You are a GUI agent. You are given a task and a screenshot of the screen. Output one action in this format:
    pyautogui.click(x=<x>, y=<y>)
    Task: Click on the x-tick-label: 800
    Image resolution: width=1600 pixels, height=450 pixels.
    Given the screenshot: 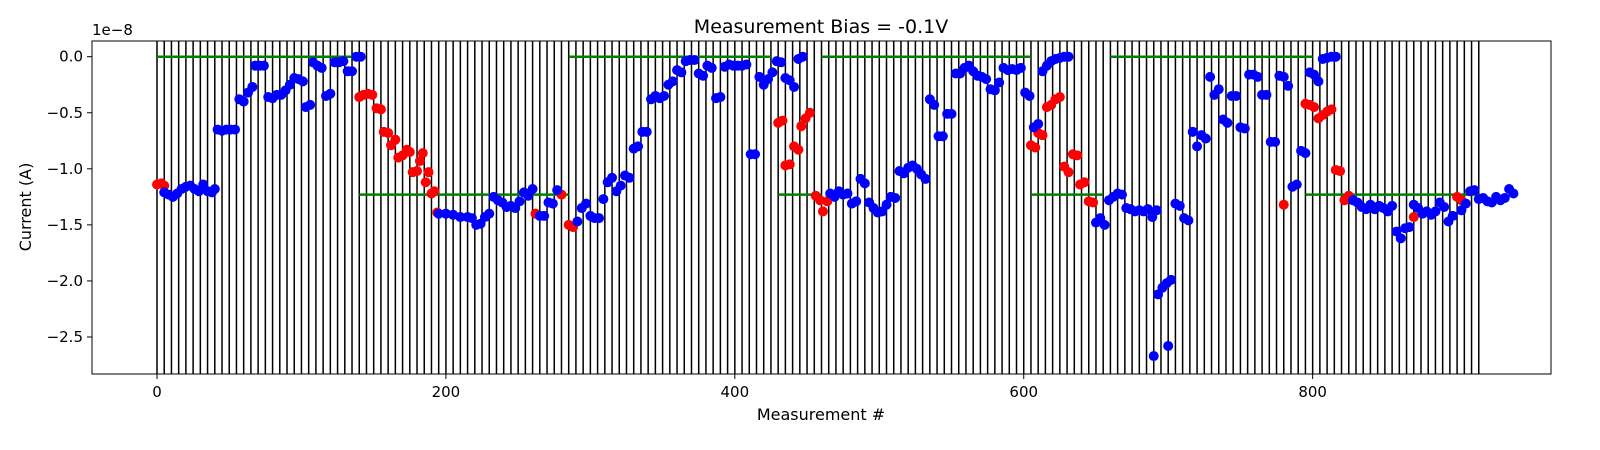 What is the action you would take?
    pyautogui.click(x=1312, y=392)
    